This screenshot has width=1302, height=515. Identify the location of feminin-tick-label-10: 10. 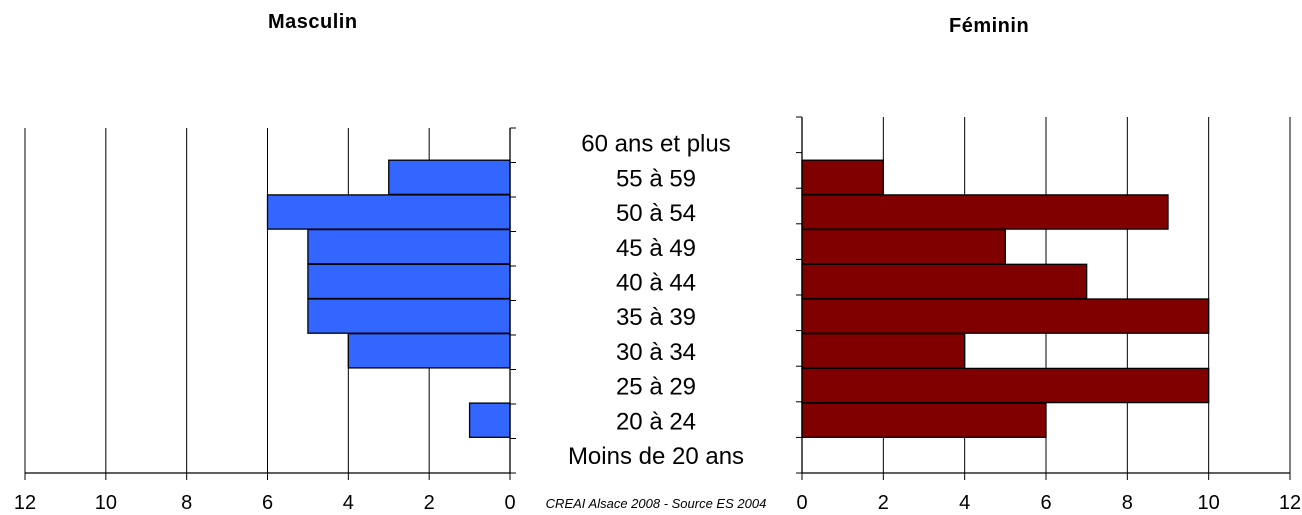
(1209, 503).